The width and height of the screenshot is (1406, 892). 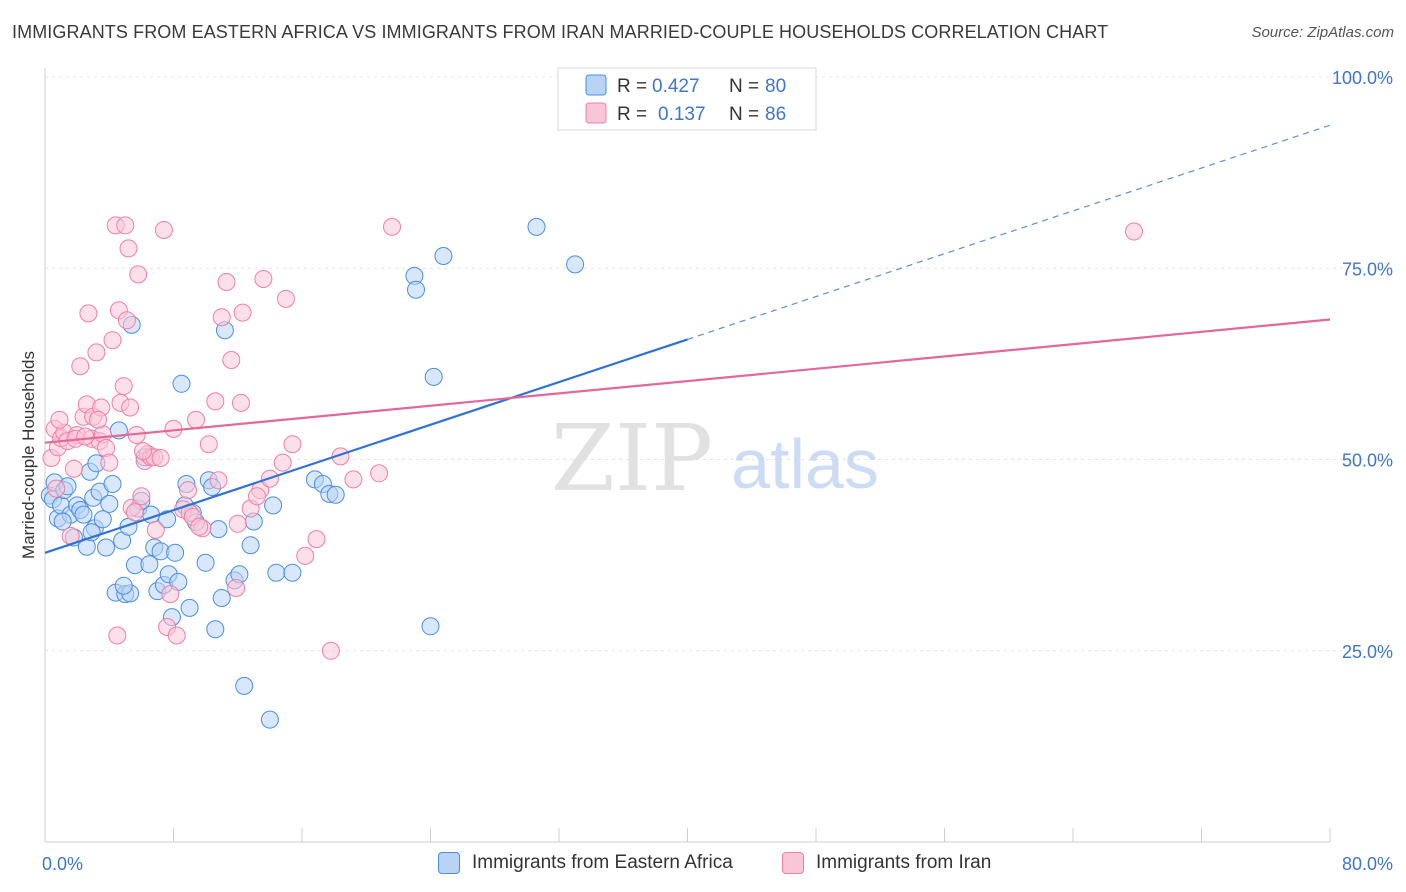 What do you see at coordinates (596, 85) in the screenshot?
I see `legend-swatch-blue` at bounding box center [596, 85].